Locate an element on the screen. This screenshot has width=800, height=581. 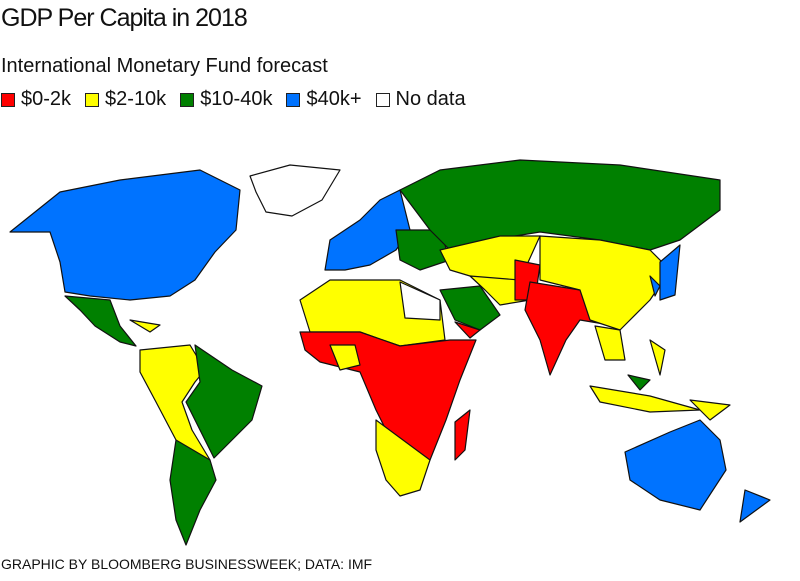
region-madagascar is located at coordinates (462, 435).